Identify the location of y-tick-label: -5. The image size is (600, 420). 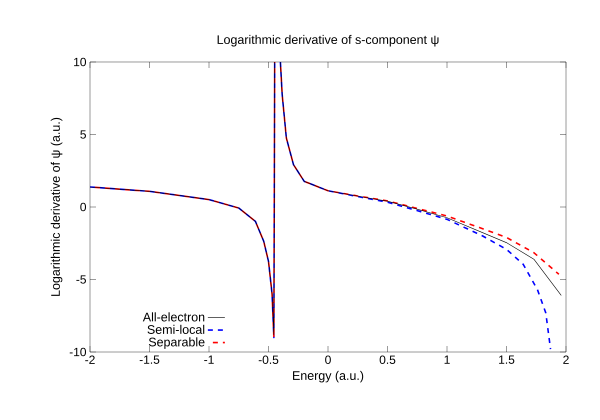
(81, 279).